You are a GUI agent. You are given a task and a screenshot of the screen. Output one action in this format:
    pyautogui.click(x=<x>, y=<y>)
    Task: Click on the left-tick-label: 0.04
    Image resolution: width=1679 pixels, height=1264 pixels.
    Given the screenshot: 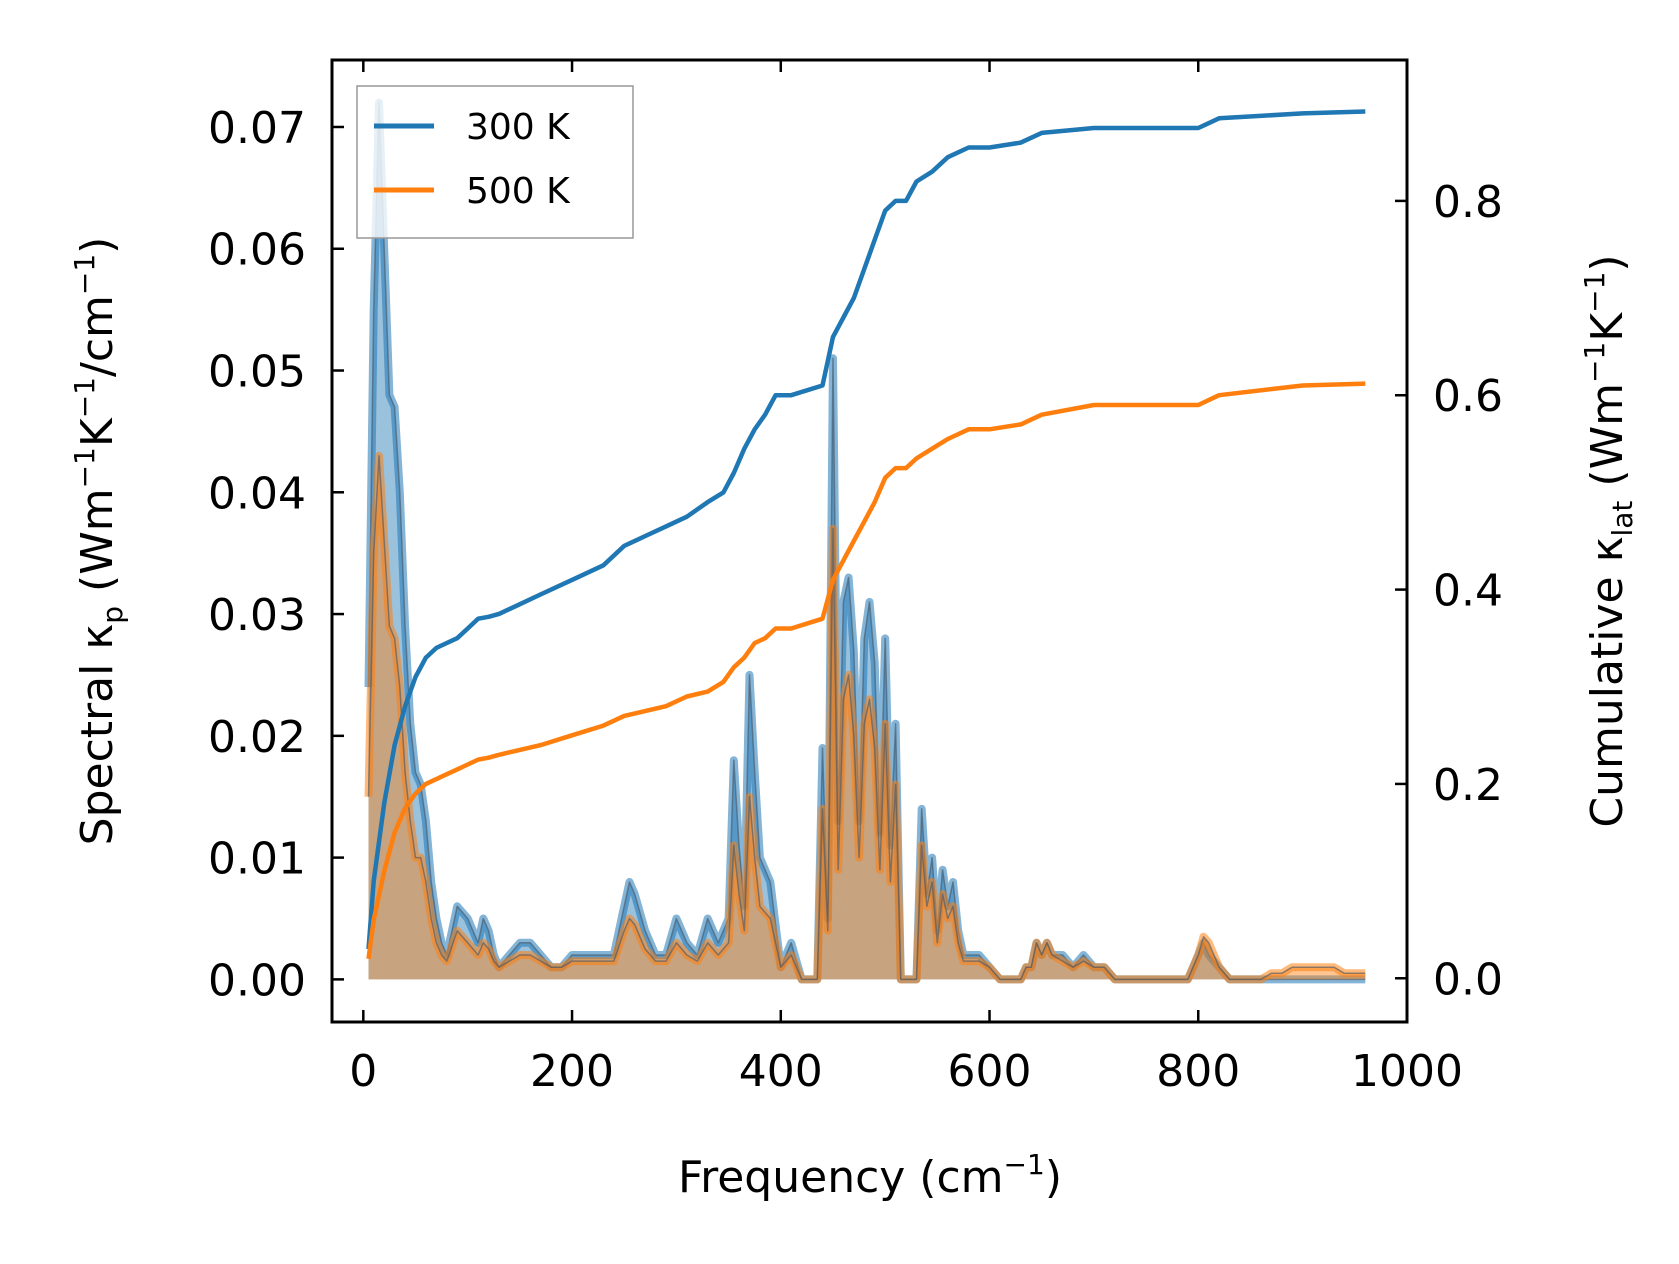 What is the action you would take?
    pyautogui.click(x=257, y=493)
    